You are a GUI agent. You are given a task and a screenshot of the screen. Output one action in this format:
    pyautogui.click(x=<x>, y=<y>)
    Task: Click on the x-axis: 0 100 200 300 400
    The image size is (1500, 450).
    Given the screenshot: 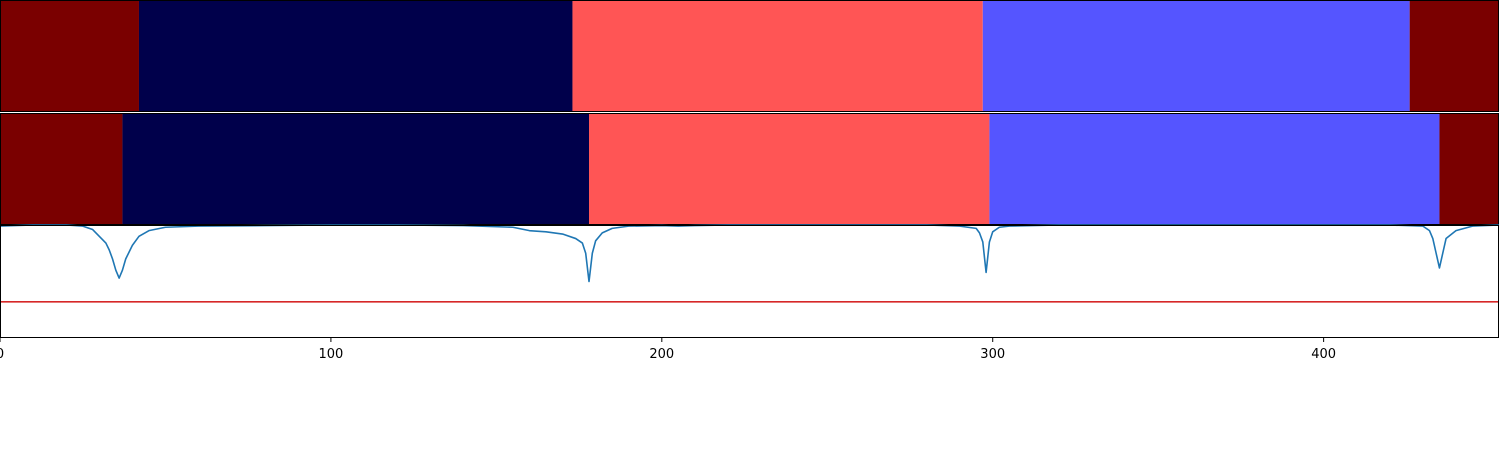 What is the action you would take?
    pyautogui.click(x=668, y=350)
    